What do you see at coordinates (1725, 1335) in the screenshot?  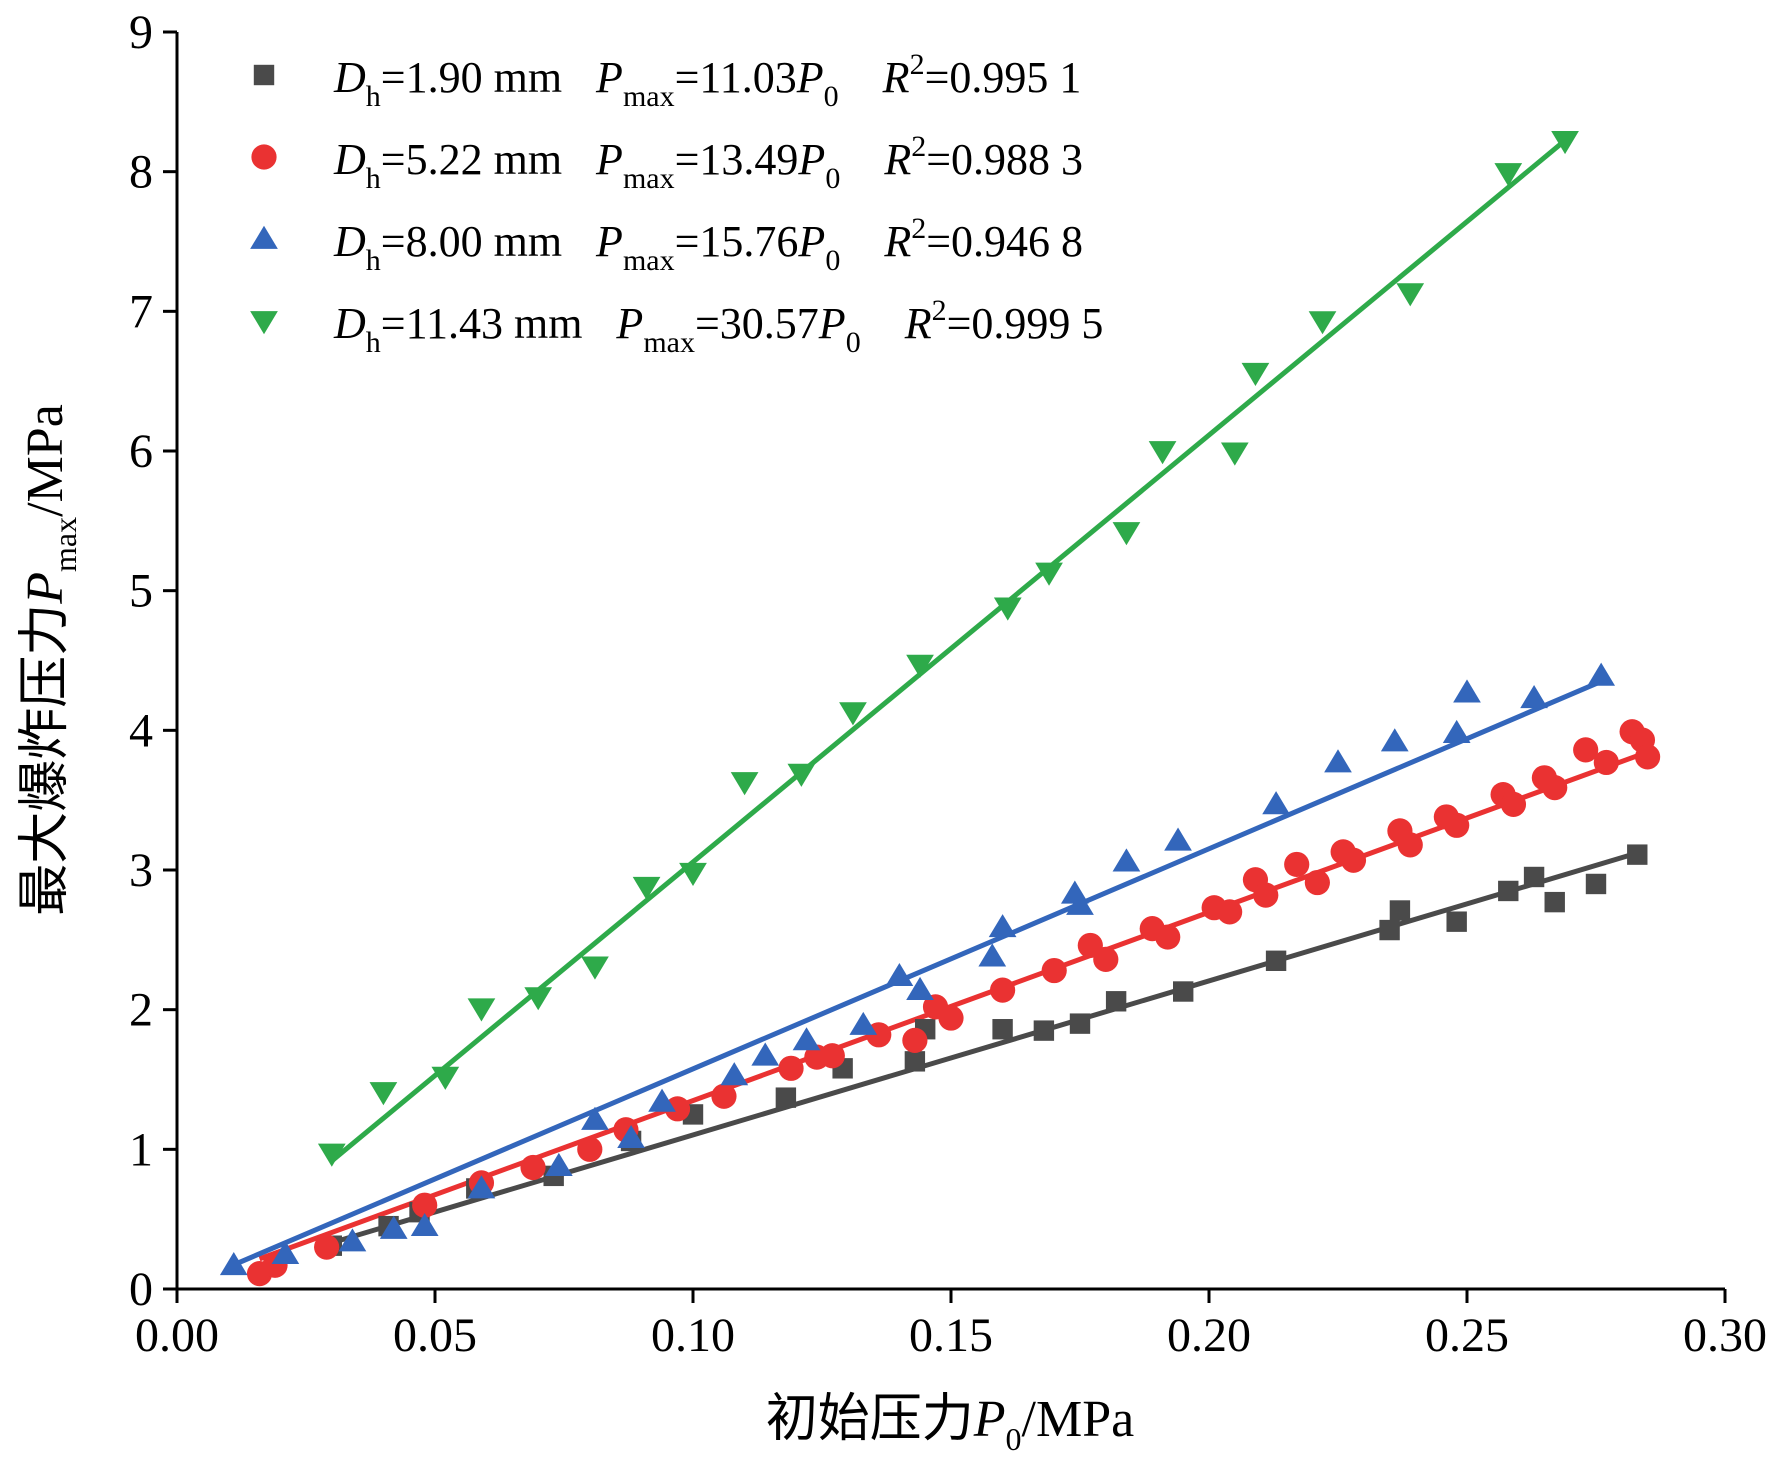 I see `x-tick-label: 0.30` at bounding box center [1725, 1335].